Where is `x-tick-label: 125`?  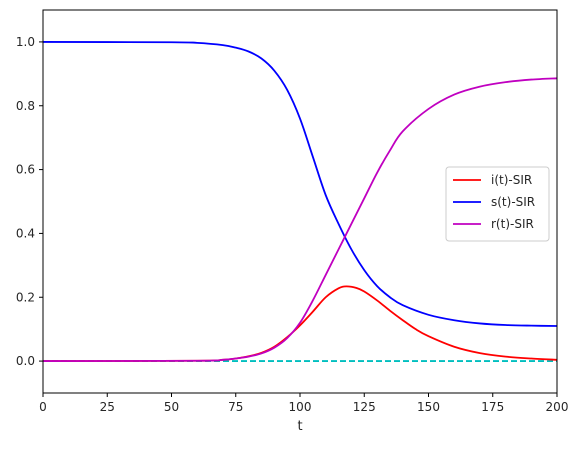
x-tick-label: 125 is located at coordinates (364, 407).